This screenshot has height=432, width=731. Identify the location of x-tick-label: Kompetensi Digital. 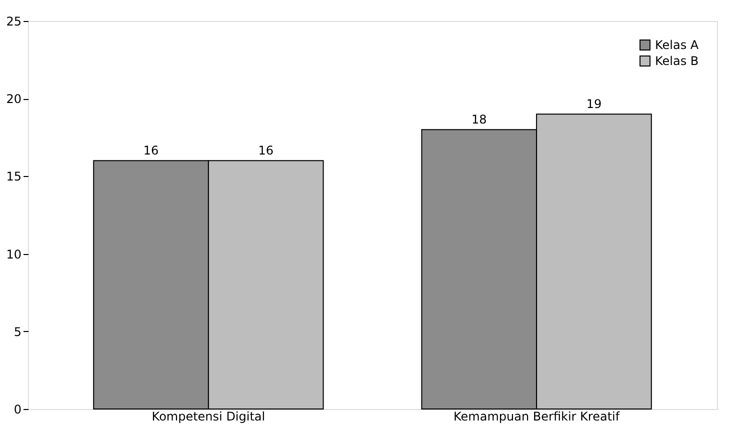
(209, 417).